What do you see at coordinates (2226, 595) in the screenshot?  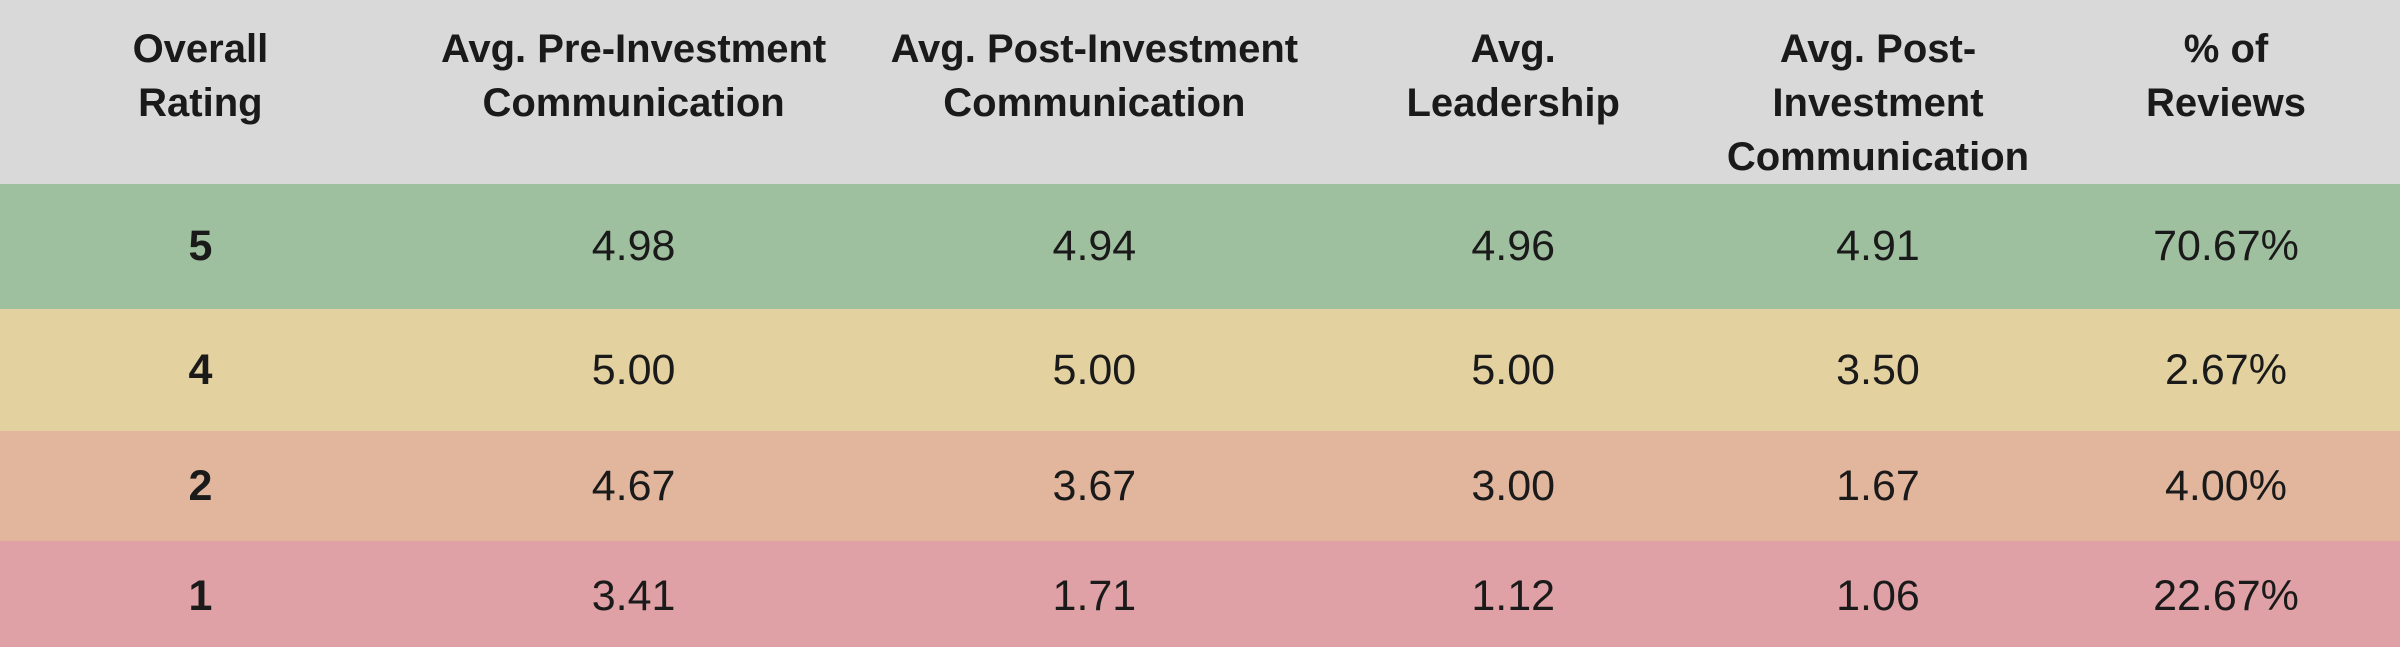 I see `pct-of-reviews-cell: 22.67%` at bounding box center [2226, 595].